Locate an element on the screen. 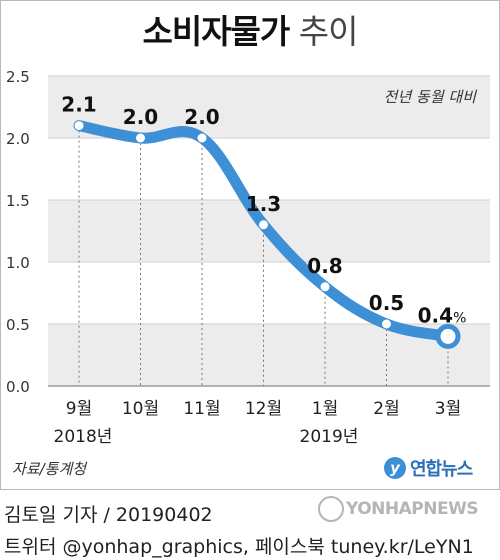  title-sub: 추이 is located at coordinates (328, 31).